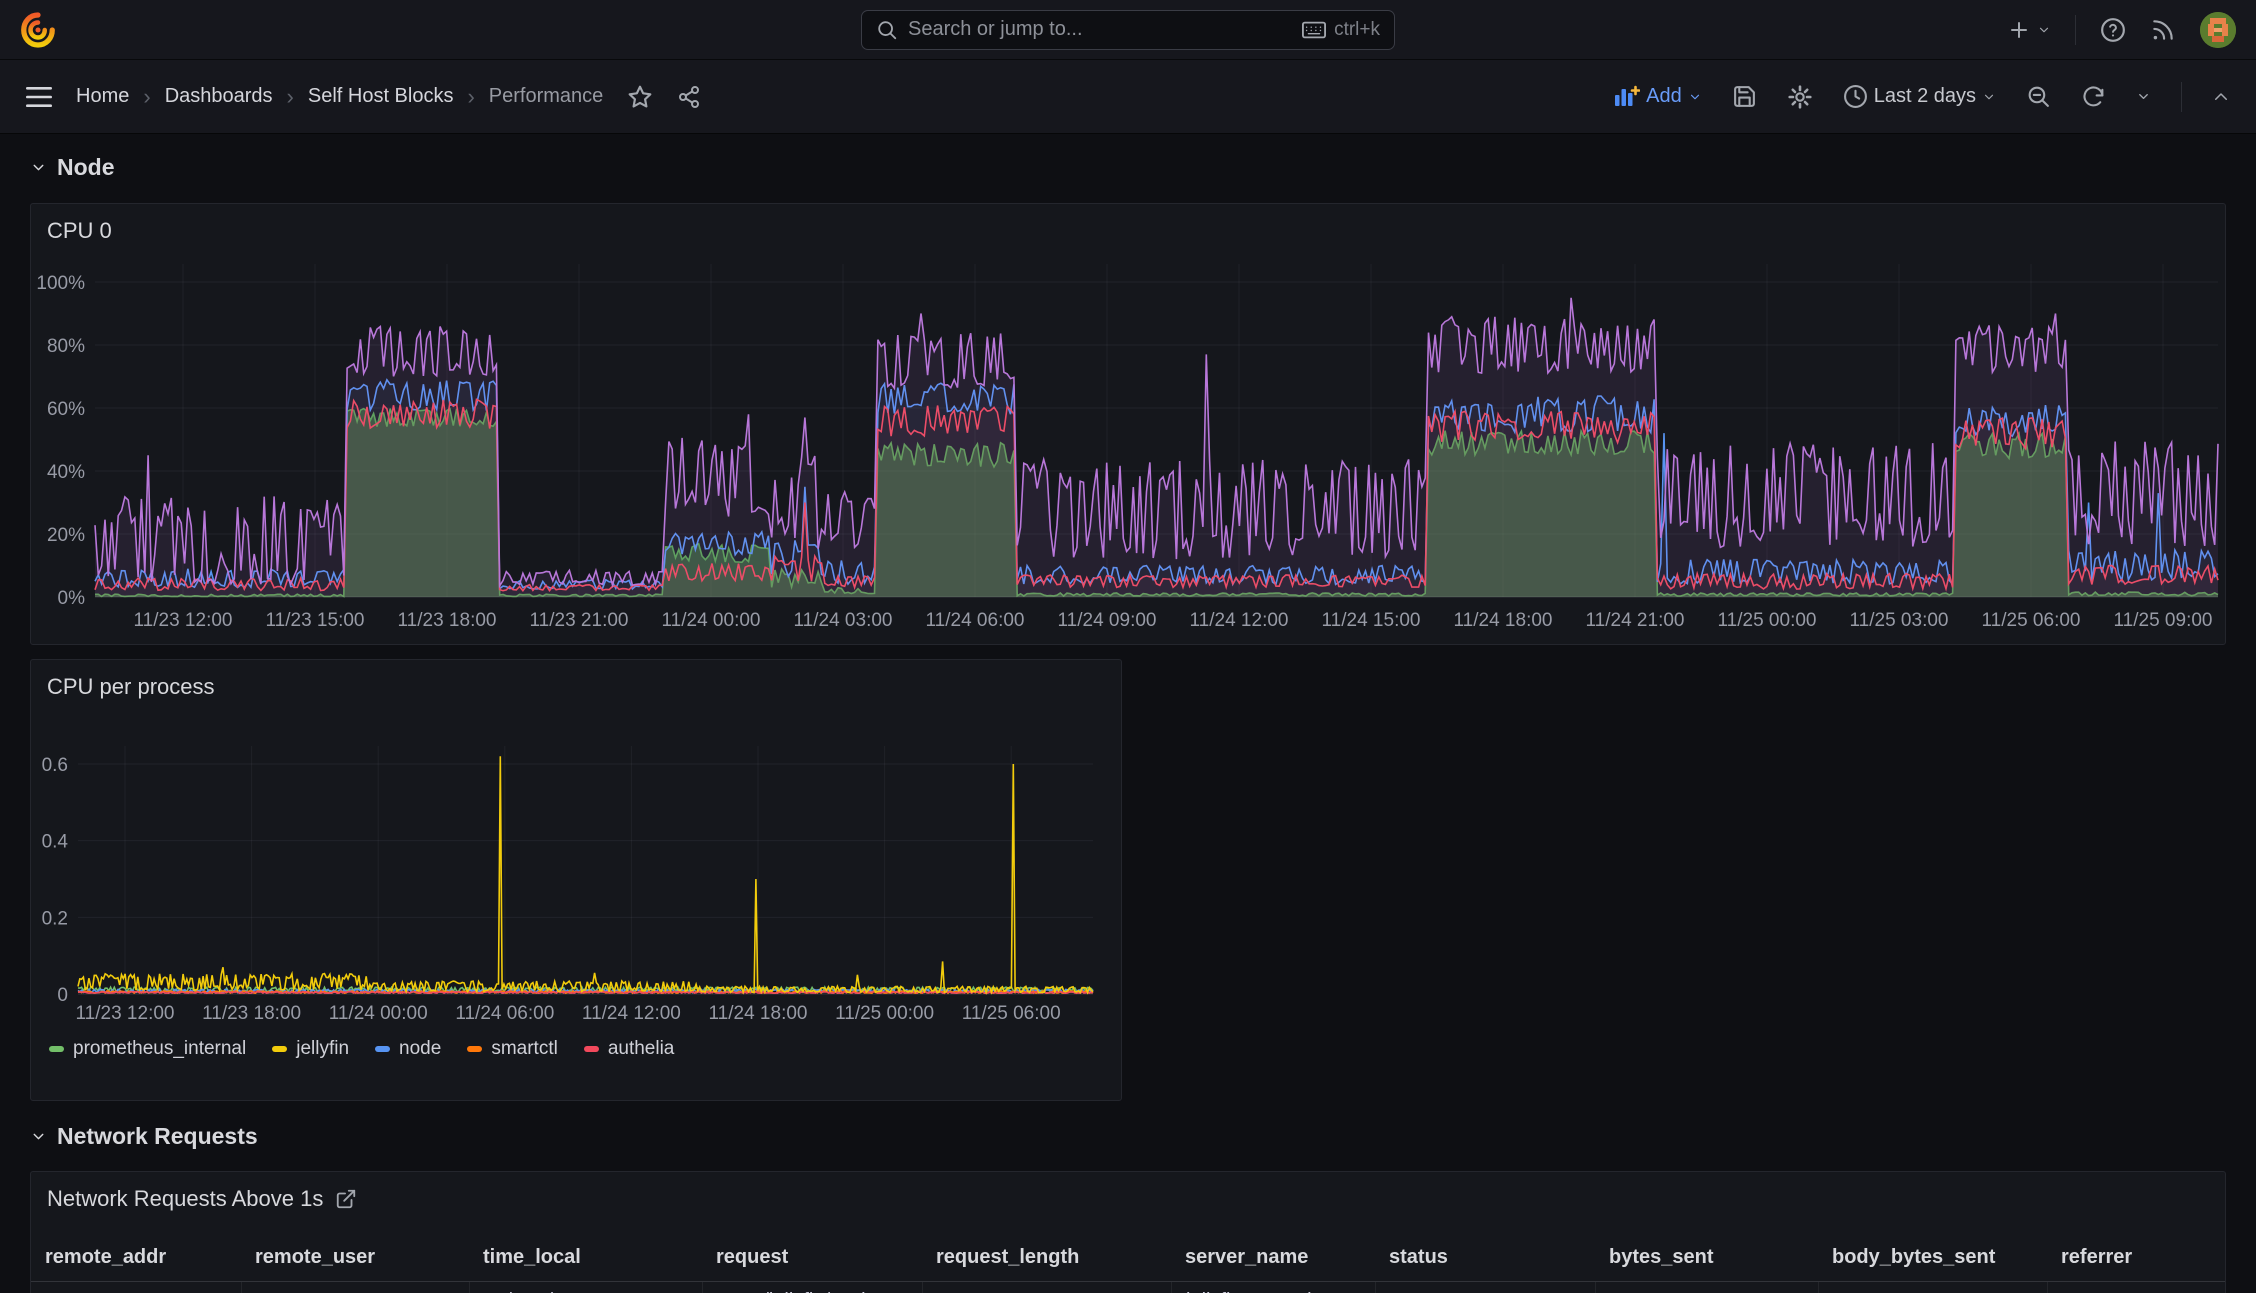 This screenshot has width=2256, height=1293. What do you see at coordinates (2097, 1257) in the screenshot?
I see `table-header-referrer: referrer` at bounding box center [2097, 1257].